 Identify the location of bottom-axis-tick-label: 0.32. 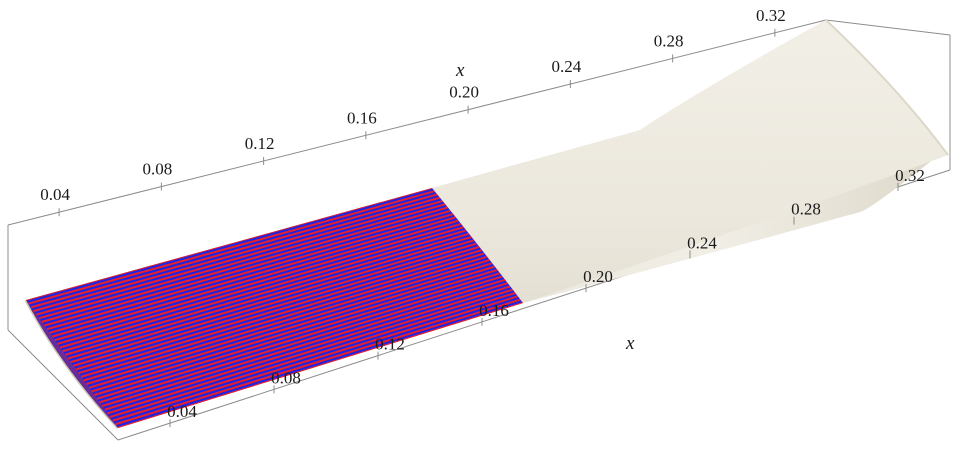
(910, 175).